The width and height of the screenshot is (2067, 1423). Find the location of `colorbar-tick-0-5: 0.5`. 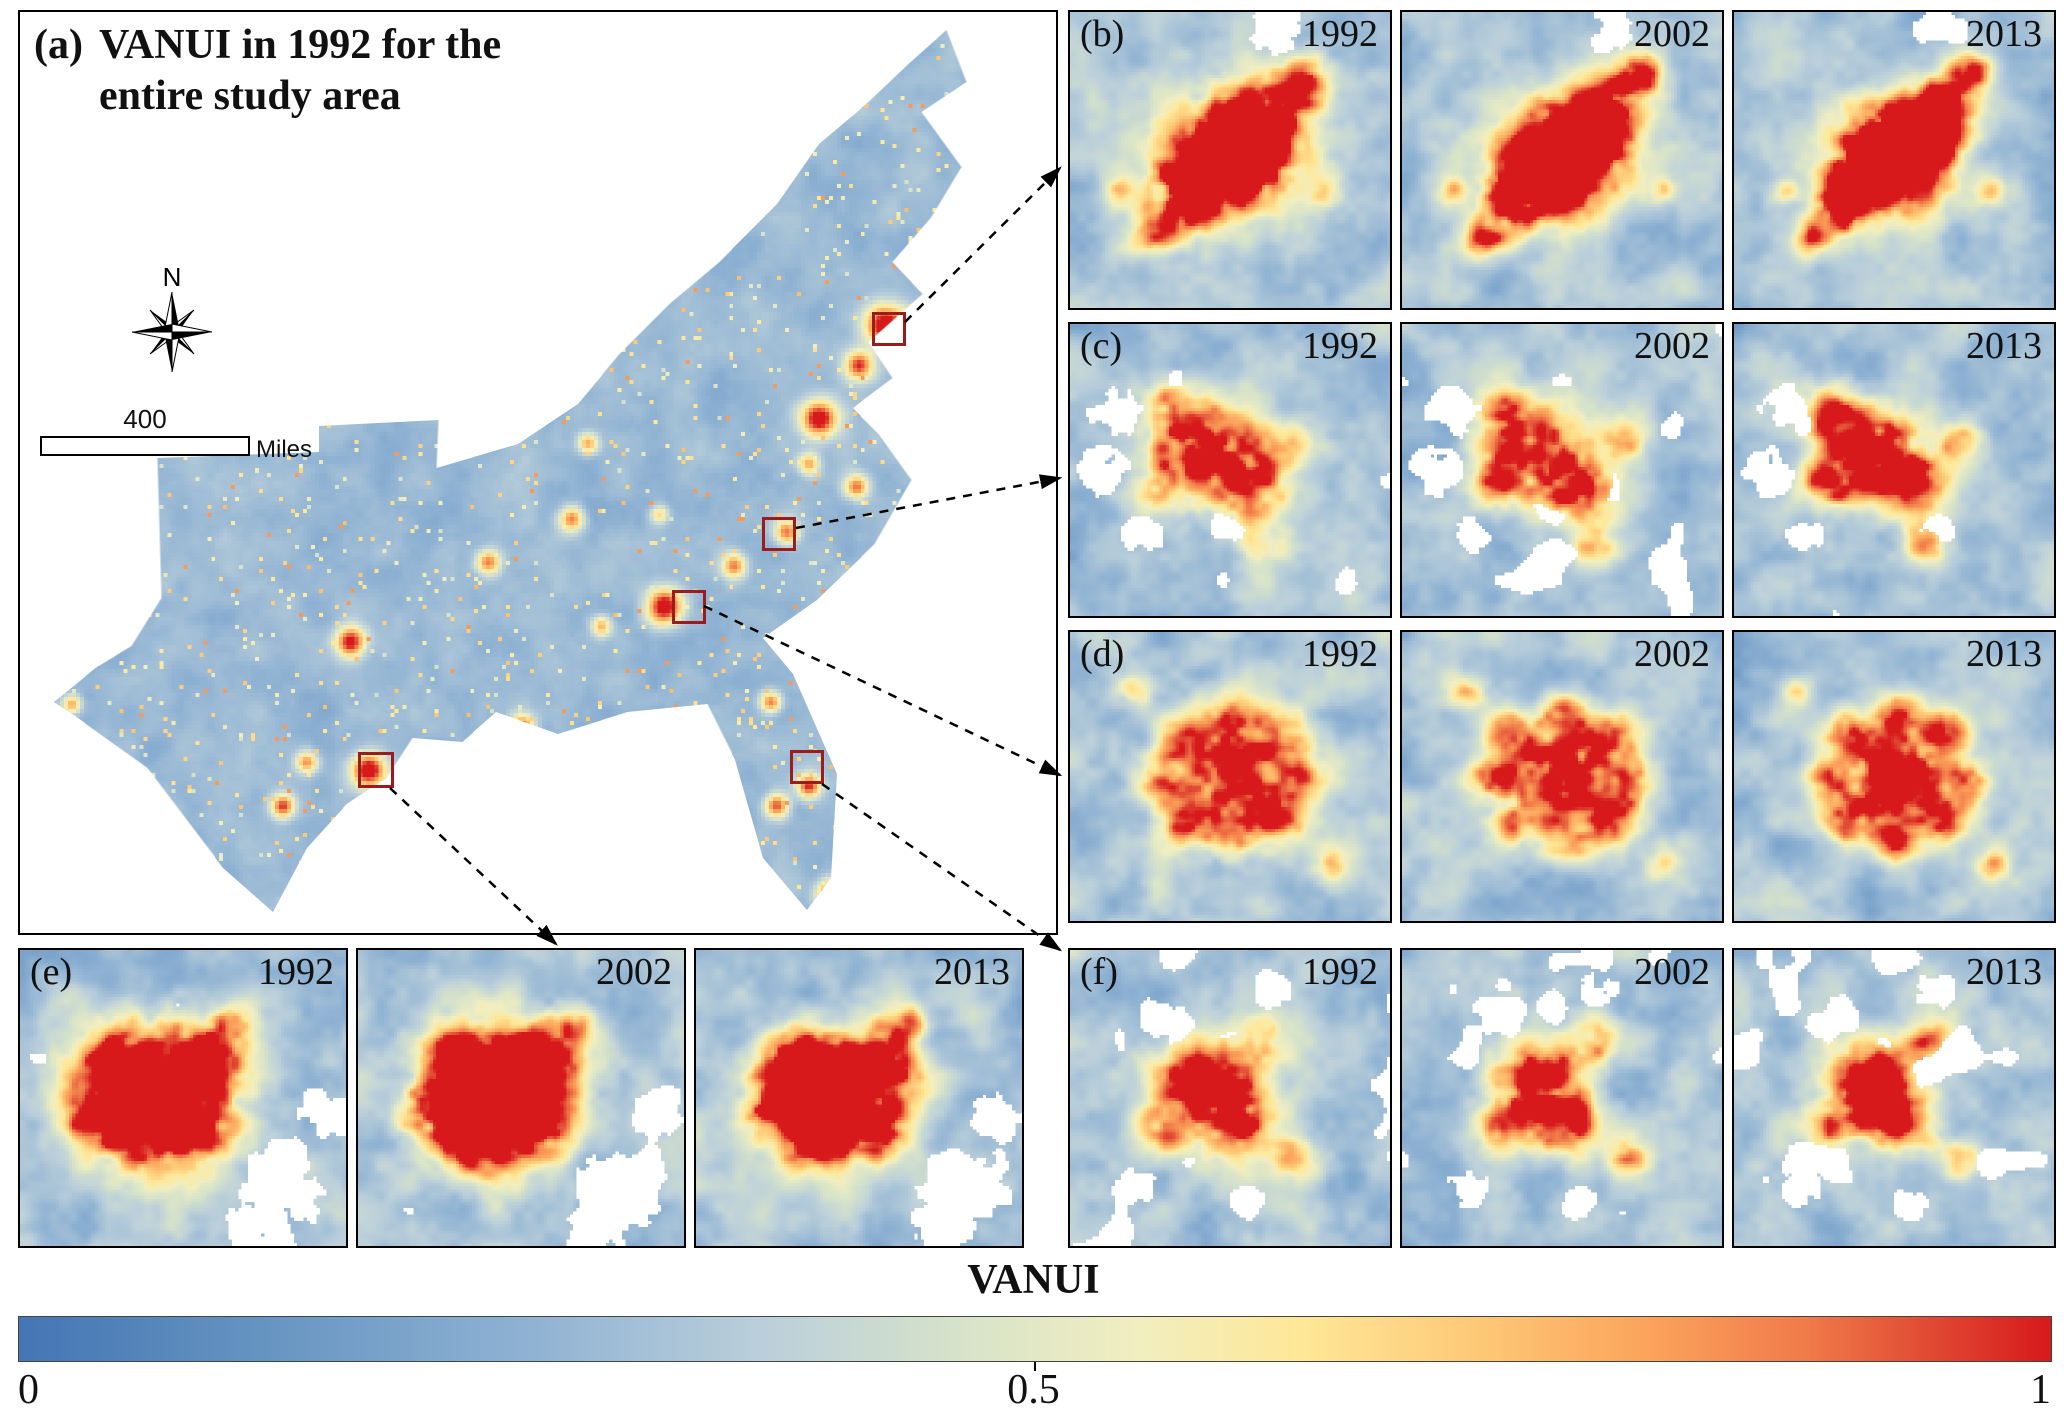

colorbar-tick-0-5: 0.5 is located at coordinates (1033, 1390).